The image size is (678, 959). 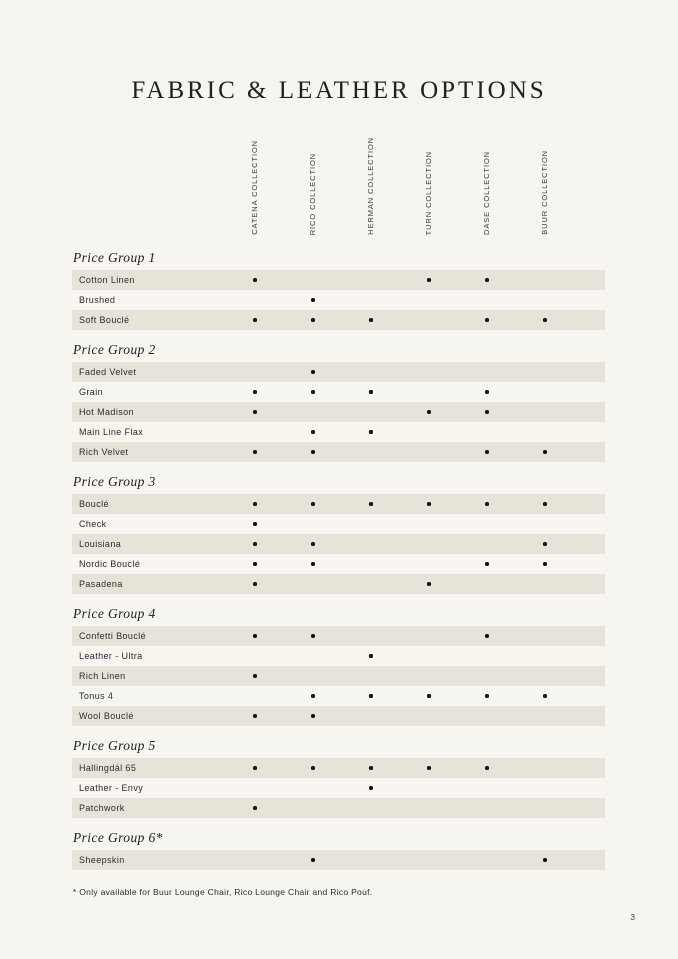 What do you see at coordinates (338, 676) in the screenshot?
I see `fabric-row: Rich Linen` at bounding box center [338, 676].